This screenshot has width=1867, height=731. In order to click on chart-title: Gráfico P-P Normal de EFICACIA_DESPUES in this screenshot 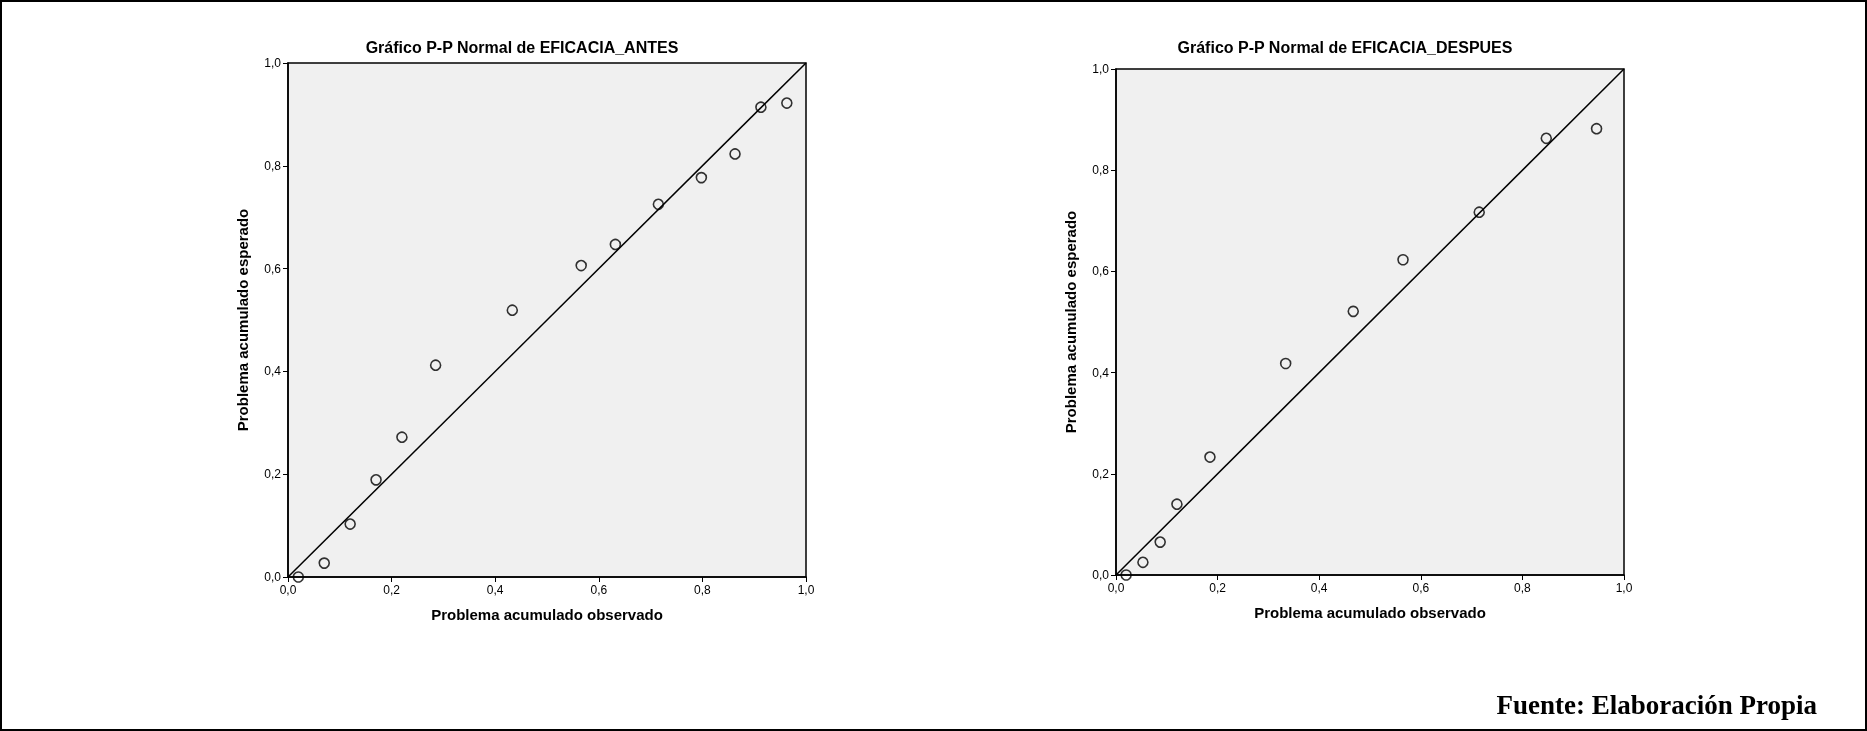, I will do `click(1345, 47)`.